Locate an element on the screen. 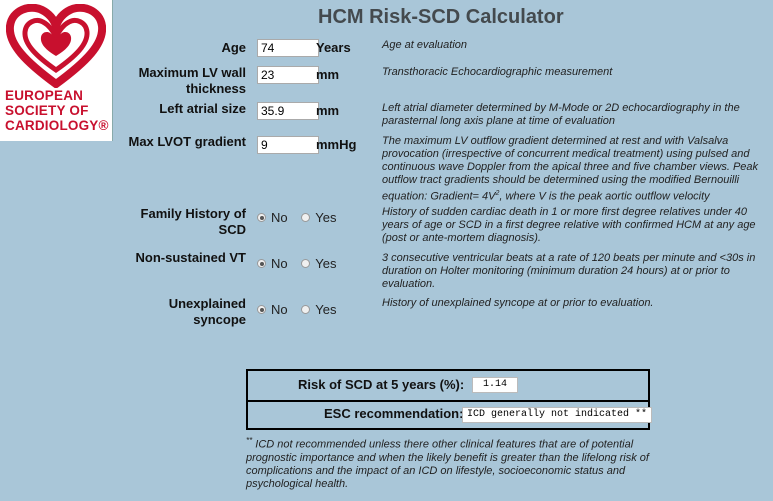 Image resolution: width=773 pixels, height=501 pixels. recommendation-value: ICD generally not indicated ** is located at coordinates (557, 415).